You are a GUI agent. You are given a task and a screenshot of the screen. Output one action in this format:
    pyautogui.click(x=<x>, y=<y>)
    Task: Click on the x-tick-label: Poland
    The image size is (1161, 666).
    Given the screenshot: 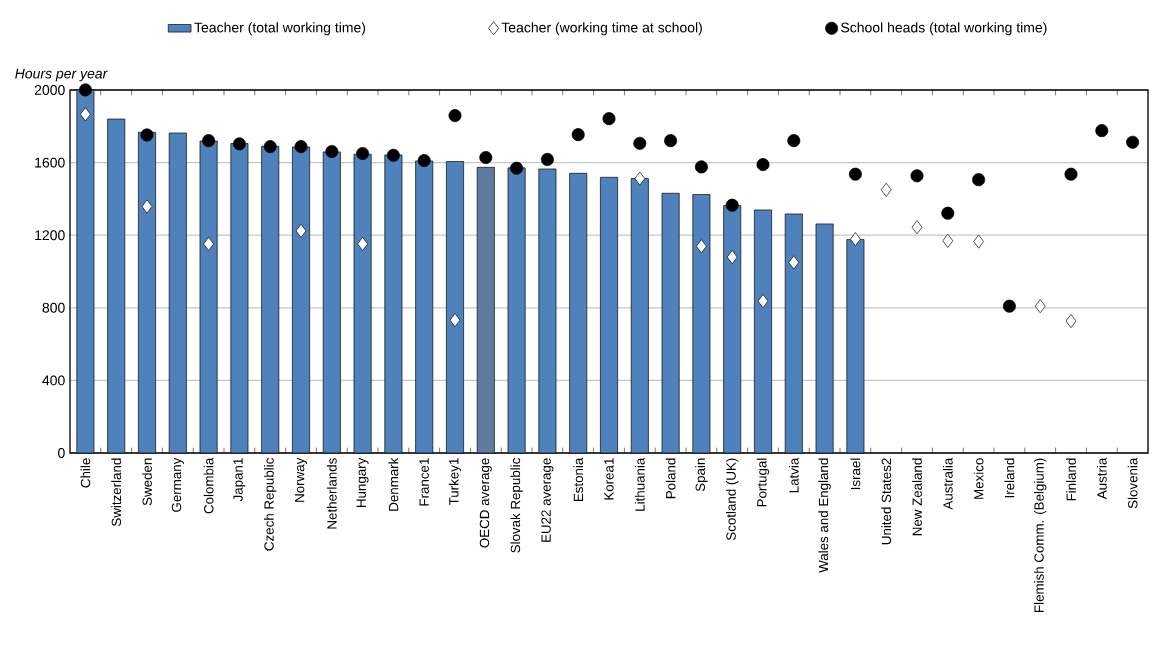 What is the action you would take?
    pyautogui.click(x=670, y=478)
    